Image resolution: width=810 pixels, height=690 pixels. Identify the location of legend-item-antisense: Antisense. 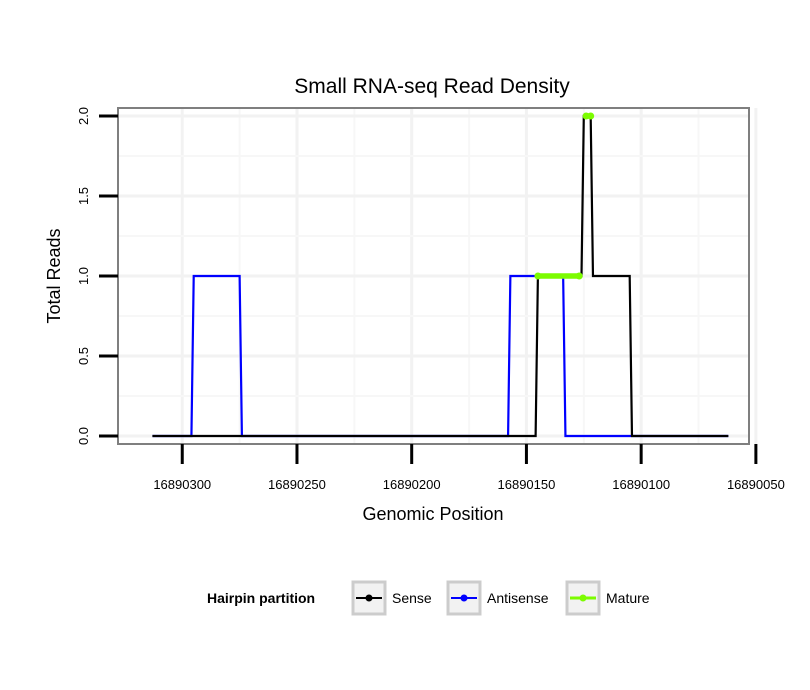
(497, 598).